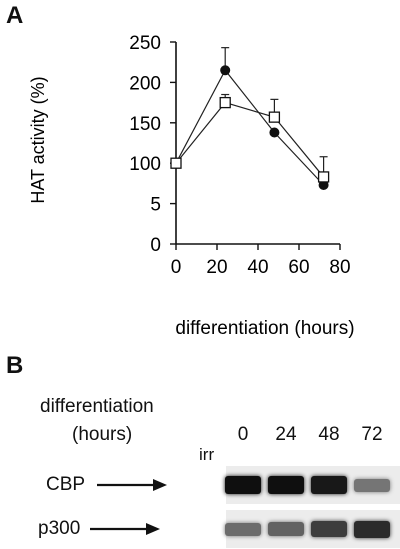 Image resolution: width=400 pixels, height=549 pixels. What do you see at coordinates (264, 328) in the screenshot?
I see `x-axis-label: differentiation (hours)` at bounding box center [264, 328].